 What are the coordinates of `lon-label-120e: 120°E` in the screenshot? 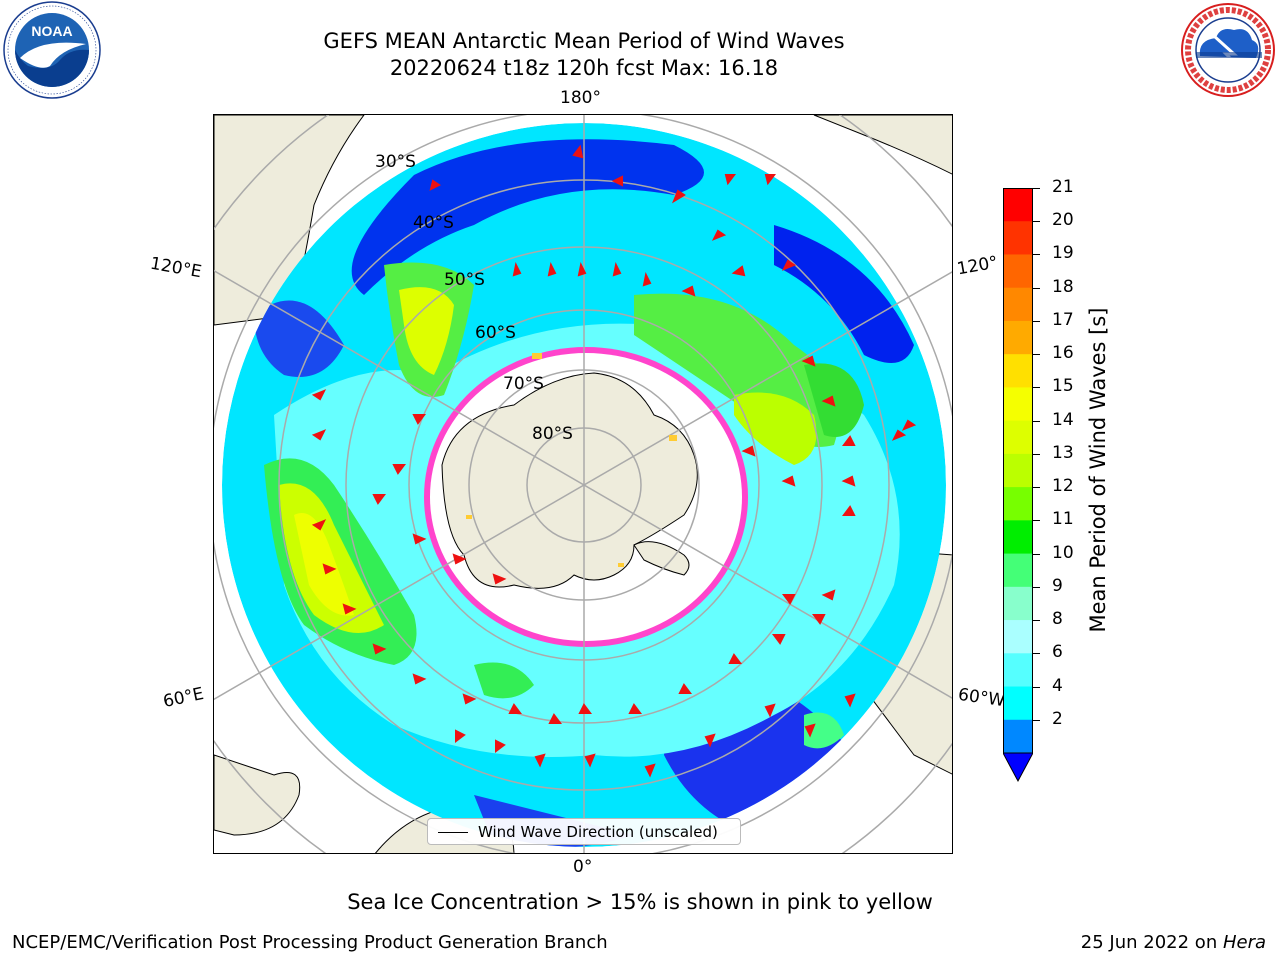 It's located at (176, 268).